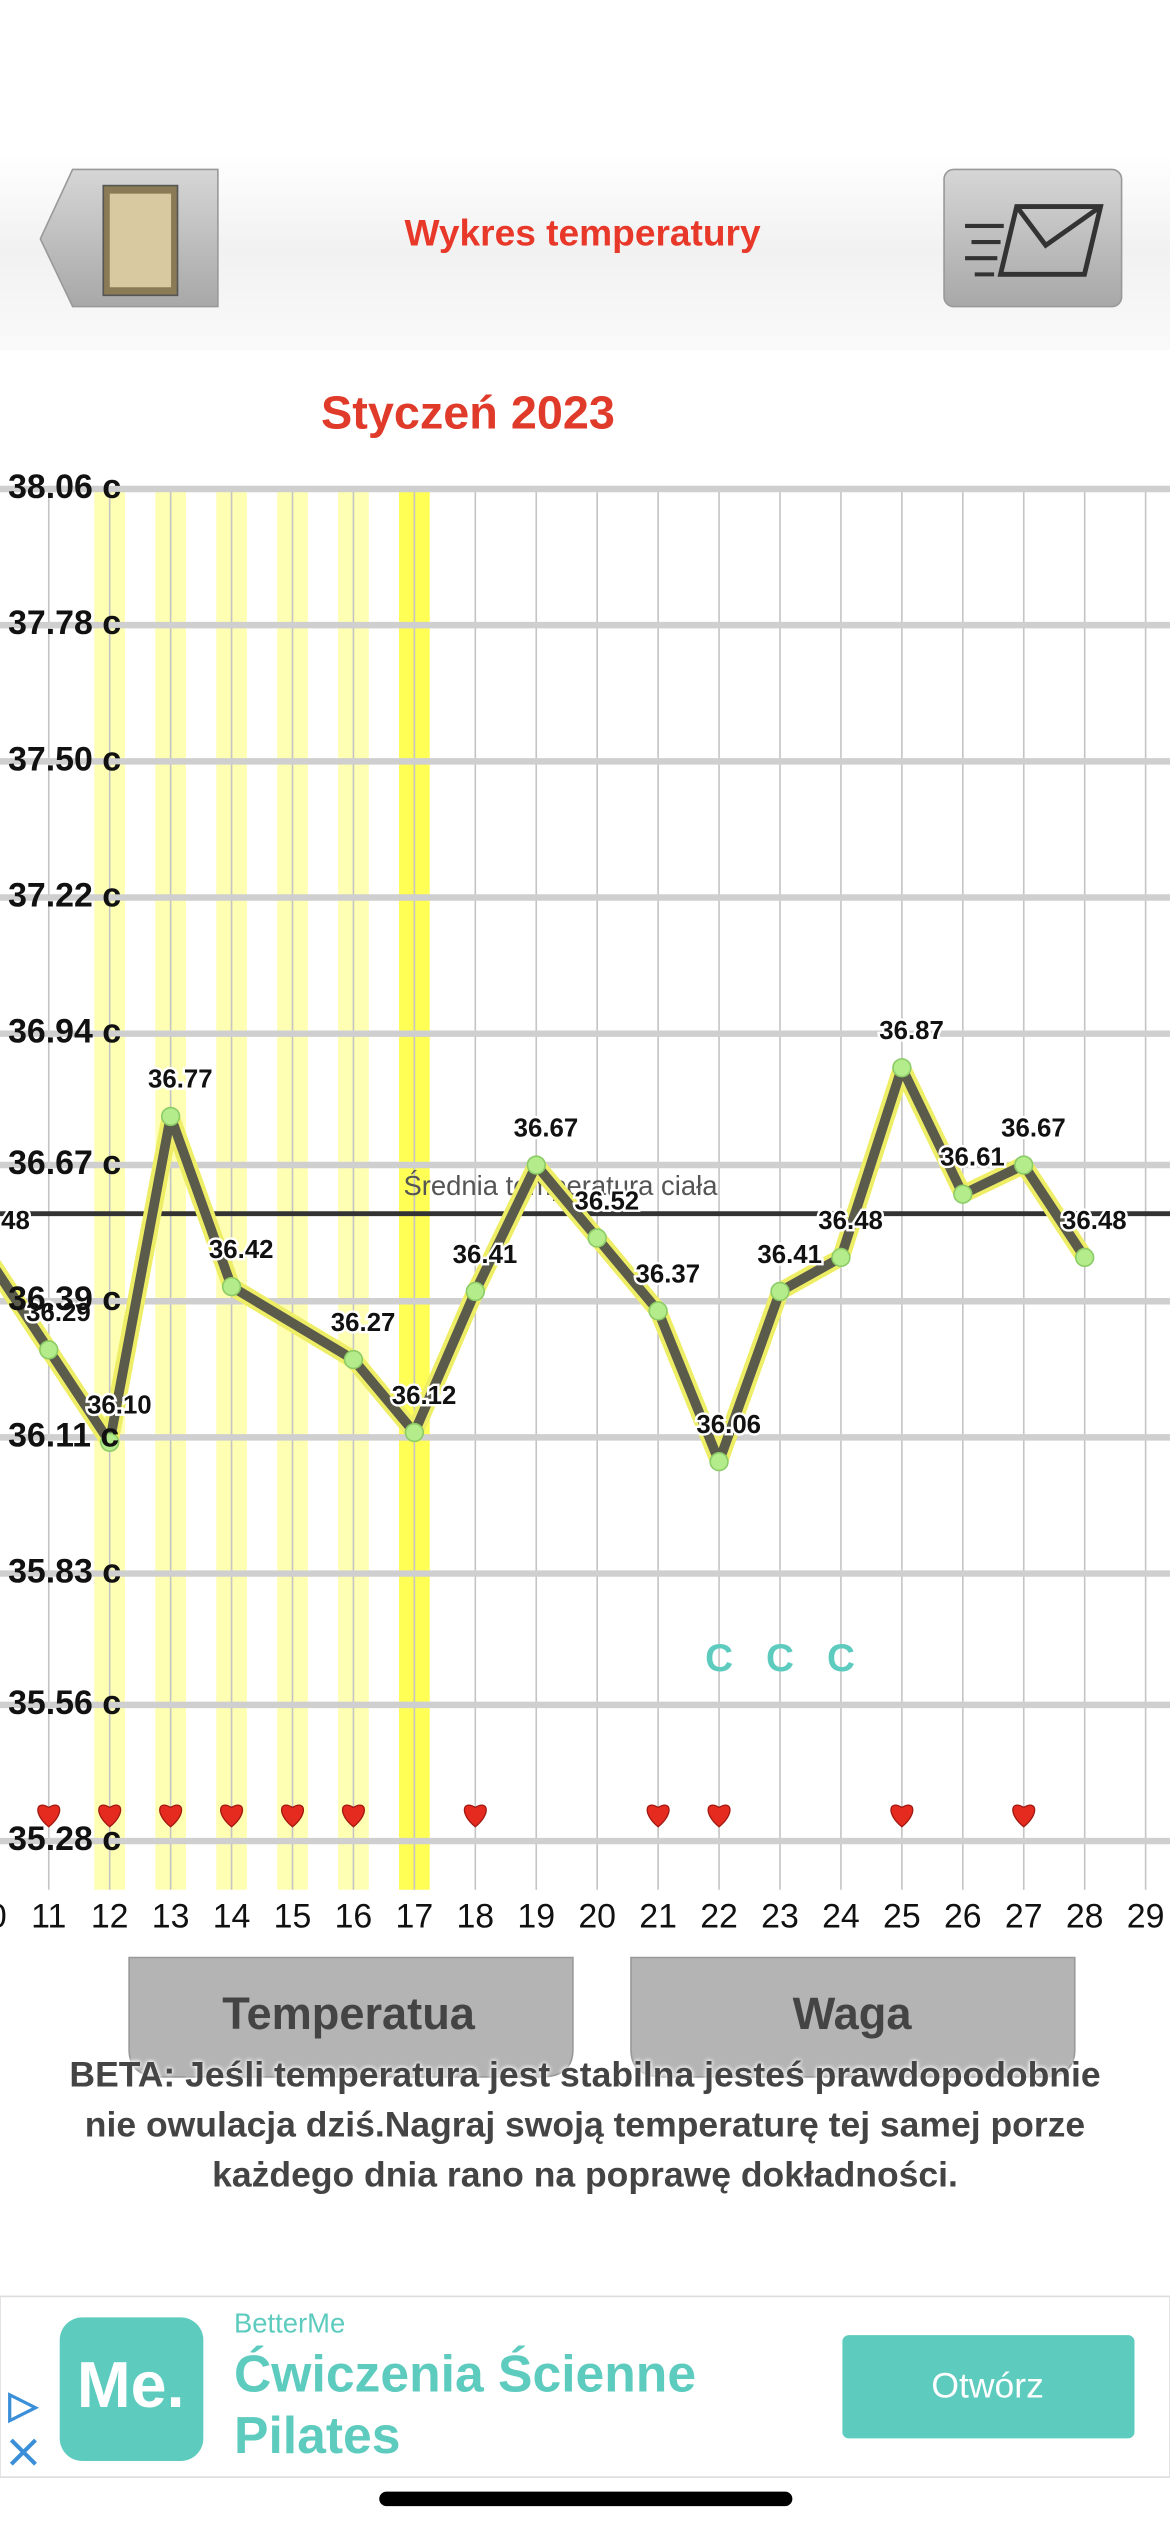 The image size is (1170, 2532). What do you see at coordinates (780, 1917) in the screenshot?
I see `x-tick-label: 23` at bounding box center [780, 1917].